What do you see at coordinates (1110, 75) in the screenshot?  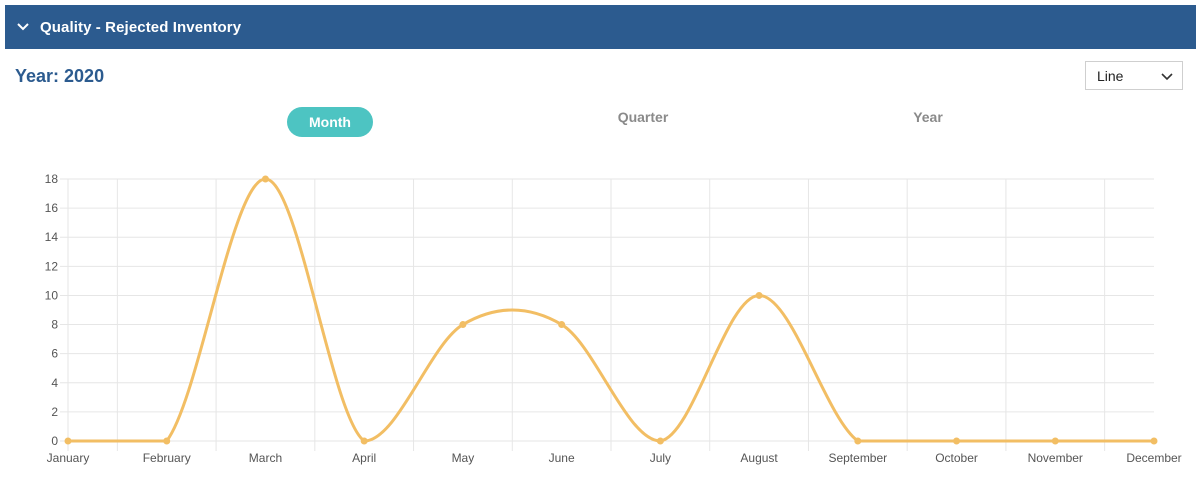 I see `chart-type-select-value: Line` at bounding box center [1110, 75].